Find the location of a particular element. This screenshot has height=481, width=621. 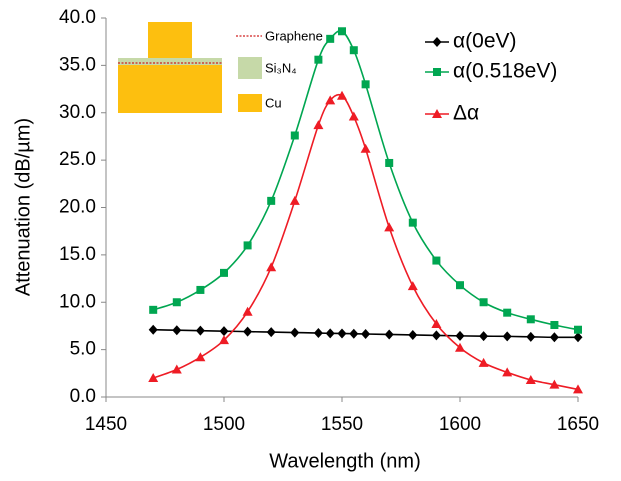

inset-cu-top is located at coordinates (170, 41).